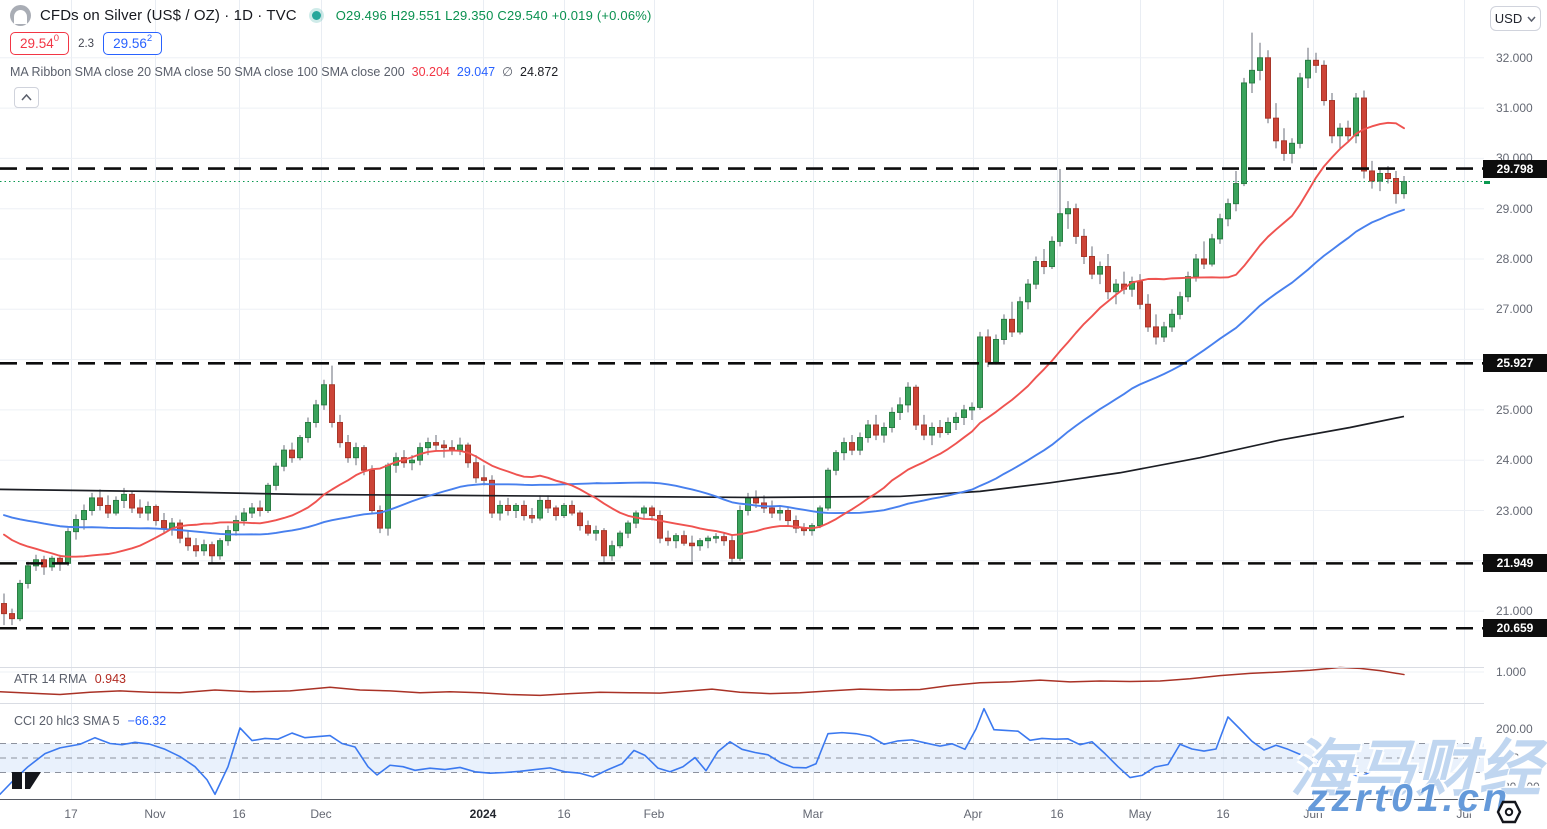  Describe the element at coordinates (1515, 628) in the screenshot. I see `price-level-badge: 20.659` at that location.